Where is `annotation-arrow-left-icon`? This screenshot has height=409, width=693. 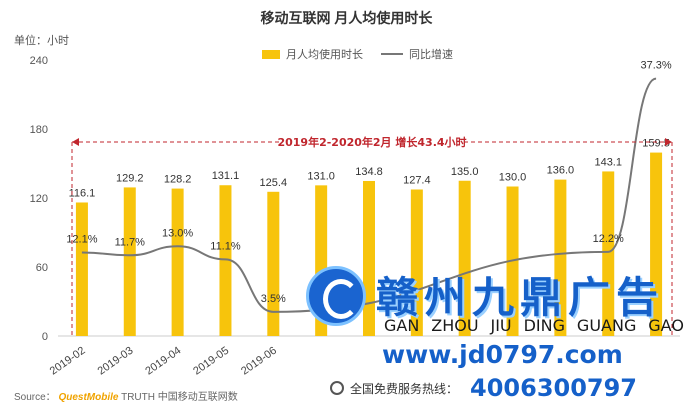
annotation-arrow-left-icon is located at coordinates (75, 142).